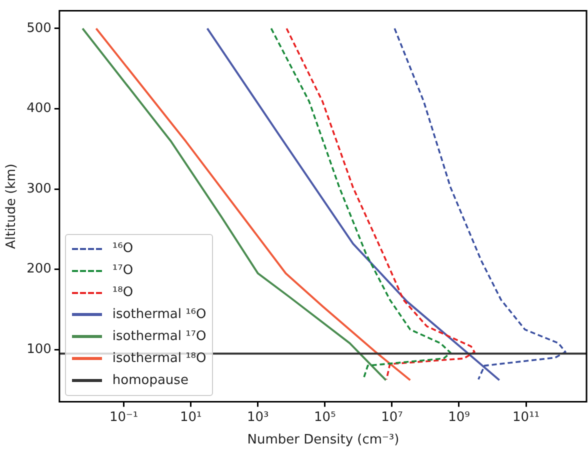 The height and width of the screenshot is (452, 588). I want to click on legend-label: isothermal ¹⁸O, so click(159, 358).